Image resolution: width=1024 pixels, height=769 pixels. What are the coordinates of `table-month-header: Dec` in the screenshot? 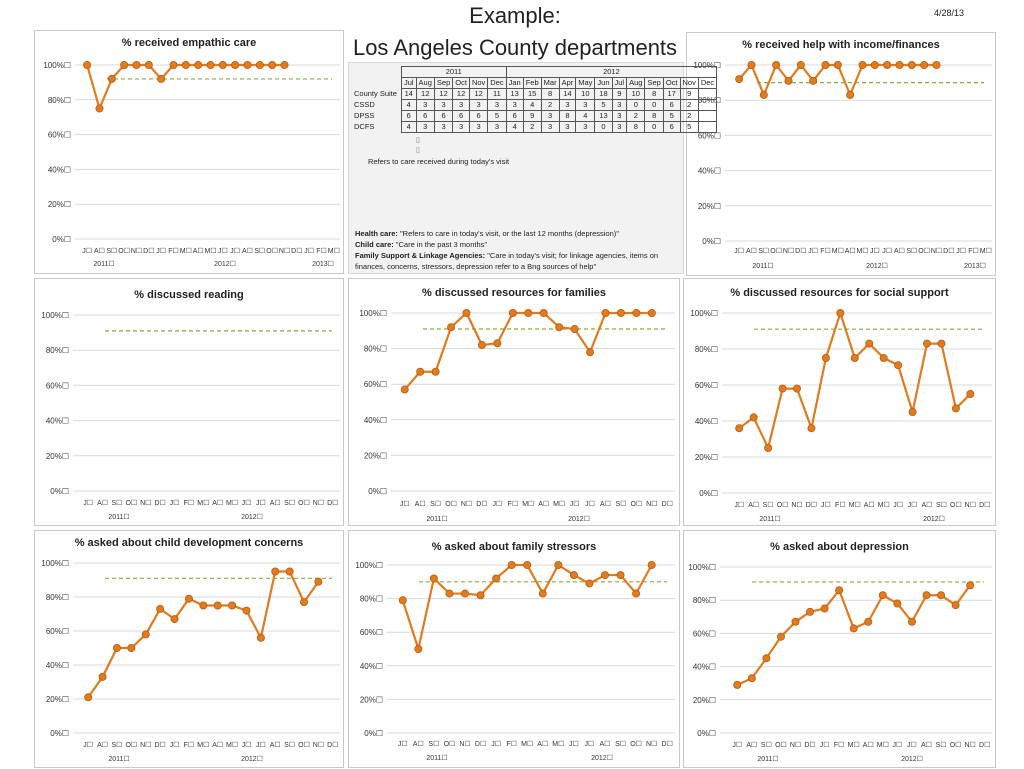 It's located at (497, 83).